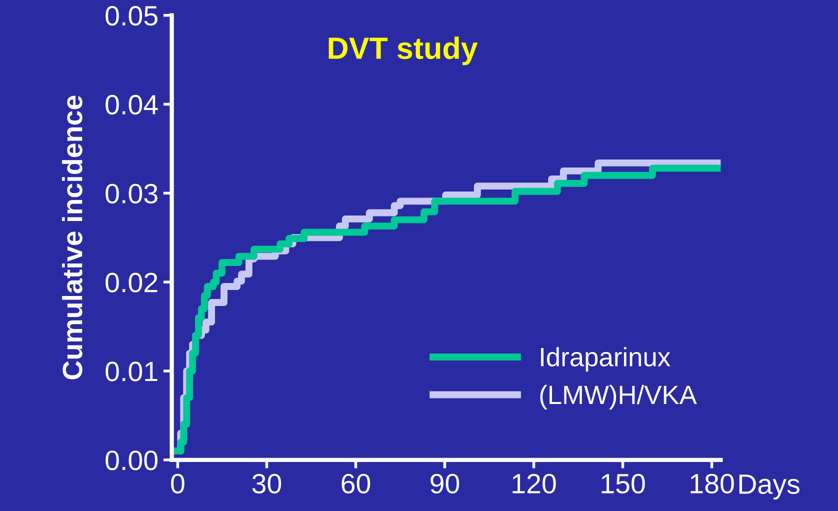 The image size is (838, 511). Describe the element at coordinates (605, 359) in the screenshot. I see `legend-label: Idraparinux` at that location.